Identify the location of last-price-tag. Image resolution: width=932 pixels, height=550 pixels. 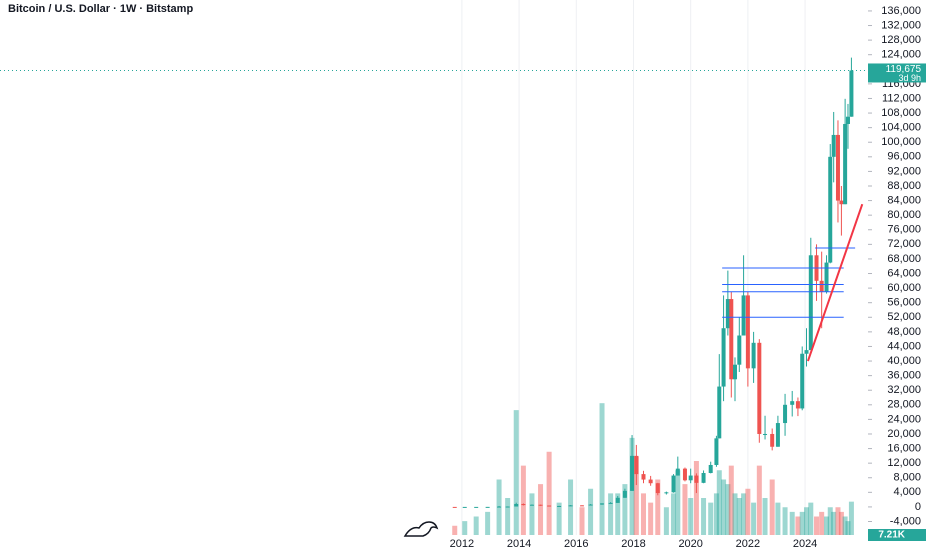
(897, 73).